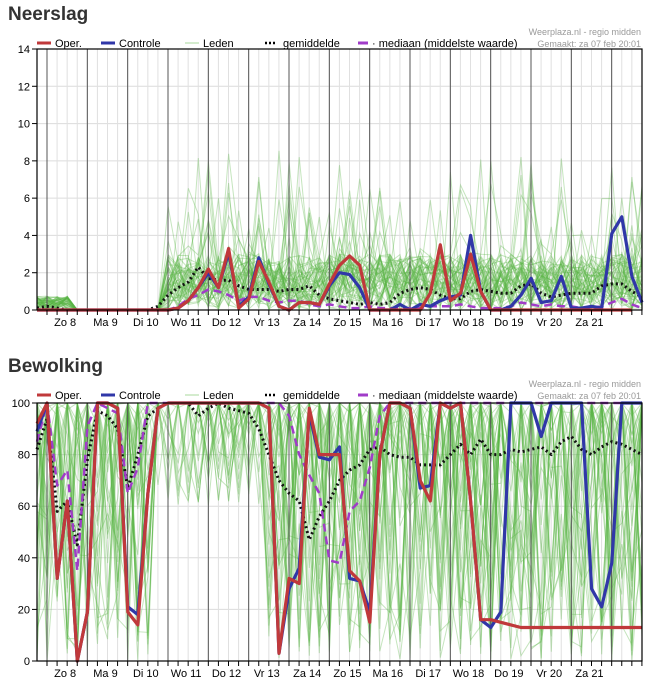  What do you see at coordinates (27, 274) in the screenshot?
I see `y-tick-label: 2` at bounding box center [27, 274].